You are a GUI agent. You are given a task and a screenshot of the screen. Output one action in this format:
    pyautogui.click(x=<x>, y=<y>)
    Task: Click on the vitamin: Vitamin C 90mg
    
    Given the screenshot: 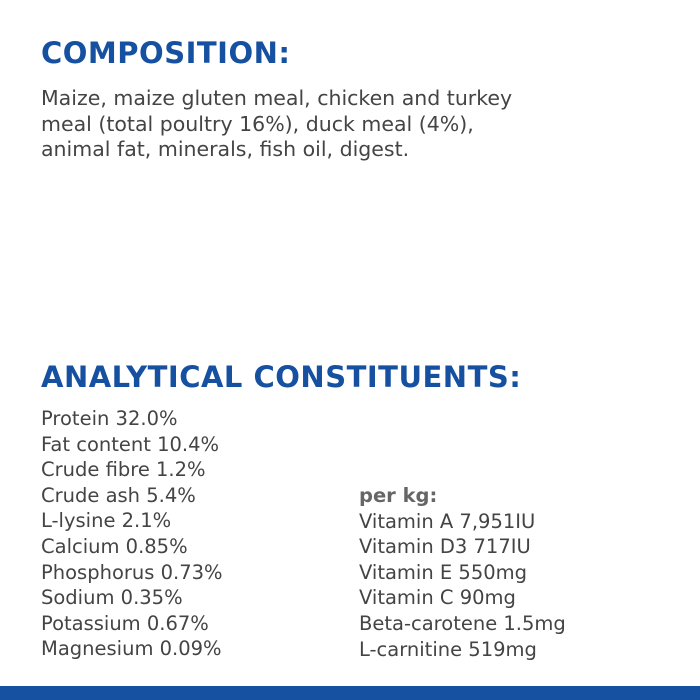 What is the action you would take?
    pyautogui.click(x=437, y=598)
    